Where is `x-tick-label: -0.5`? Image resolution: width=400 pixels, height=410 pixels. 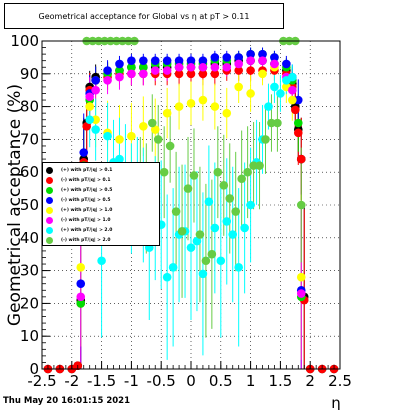
x-tick-label: -0.5 is located at coordinates (161, 381).